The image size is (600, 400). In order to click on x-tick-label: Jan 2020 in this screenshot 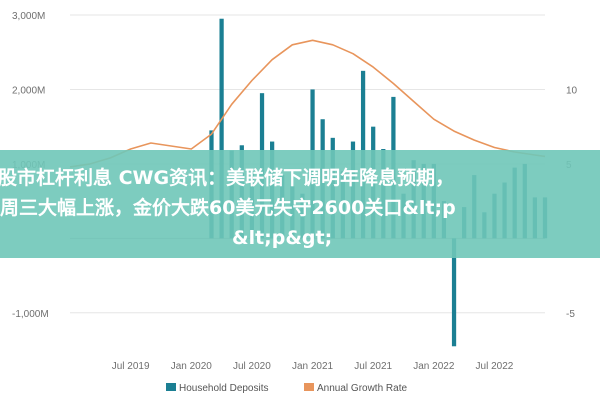, I will do `click(192, 366)`.